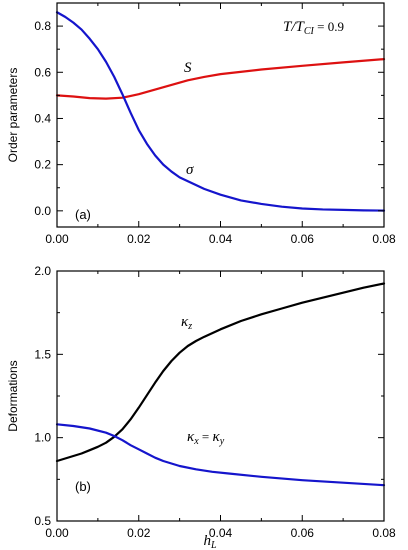  I want to click on panel-a-x-tick-label-4: 0.08, so click(384, 239).